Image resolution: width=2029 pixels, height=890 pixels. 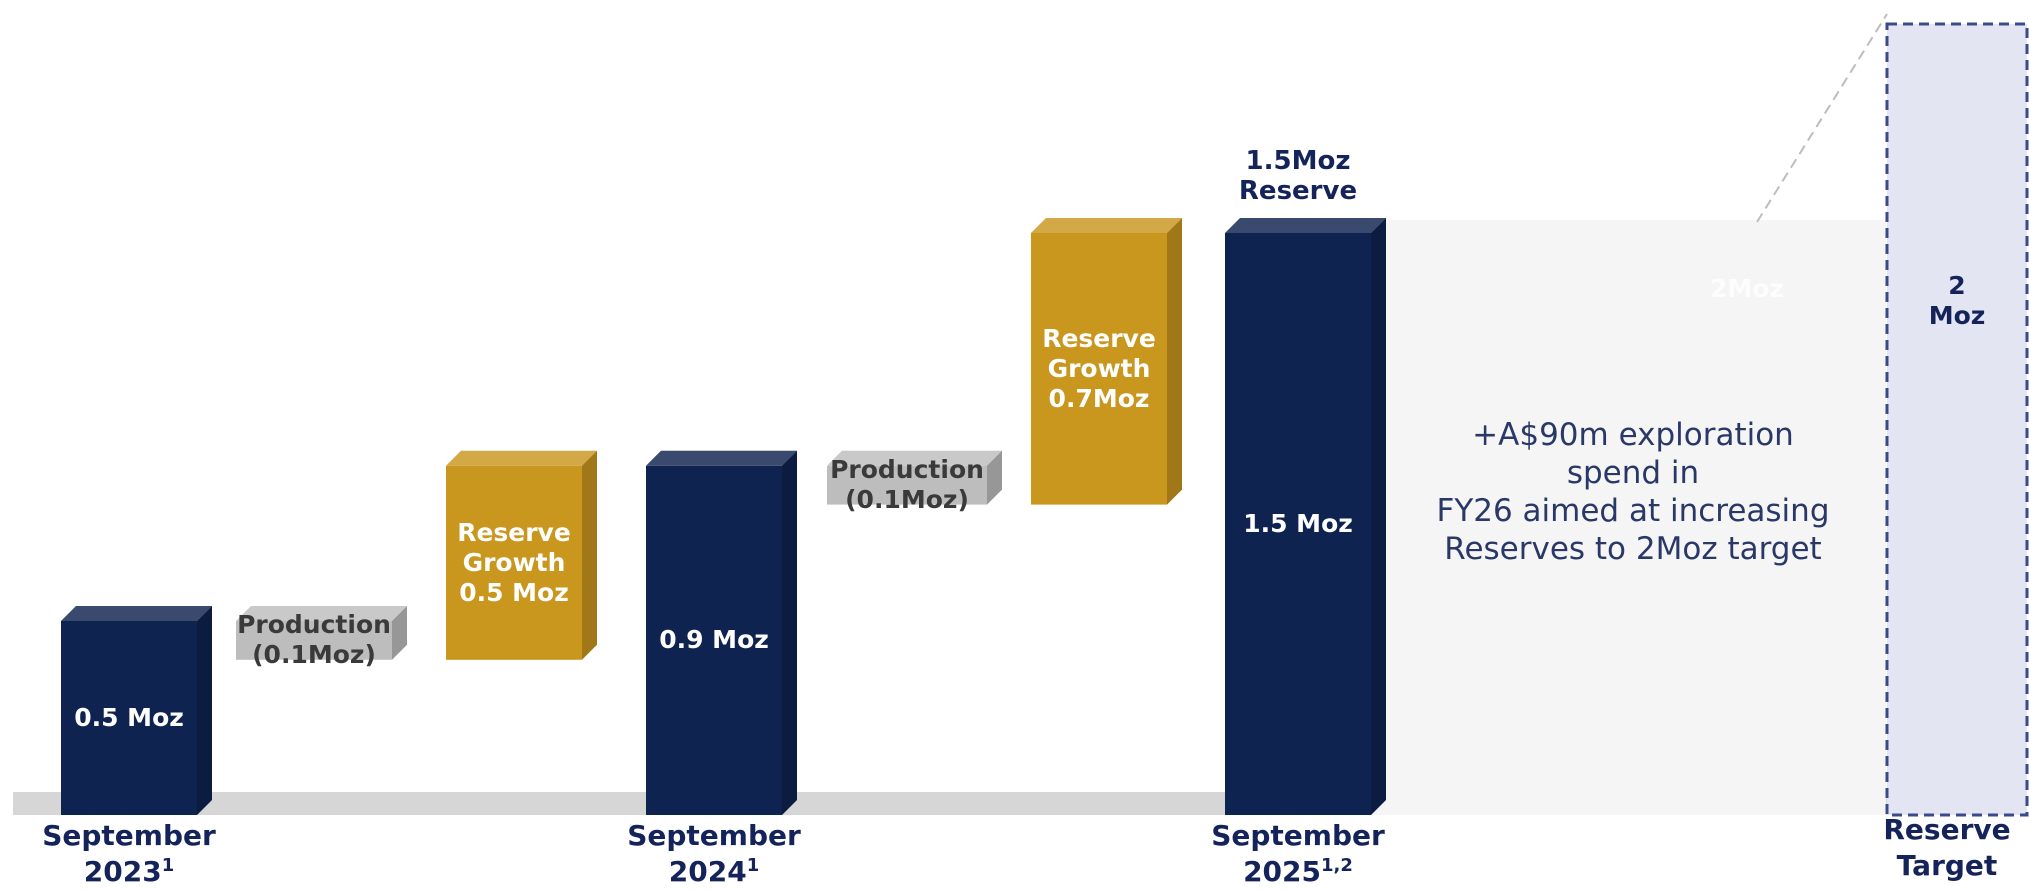 I want to click on target-bar, so click(x=1957, y=419).